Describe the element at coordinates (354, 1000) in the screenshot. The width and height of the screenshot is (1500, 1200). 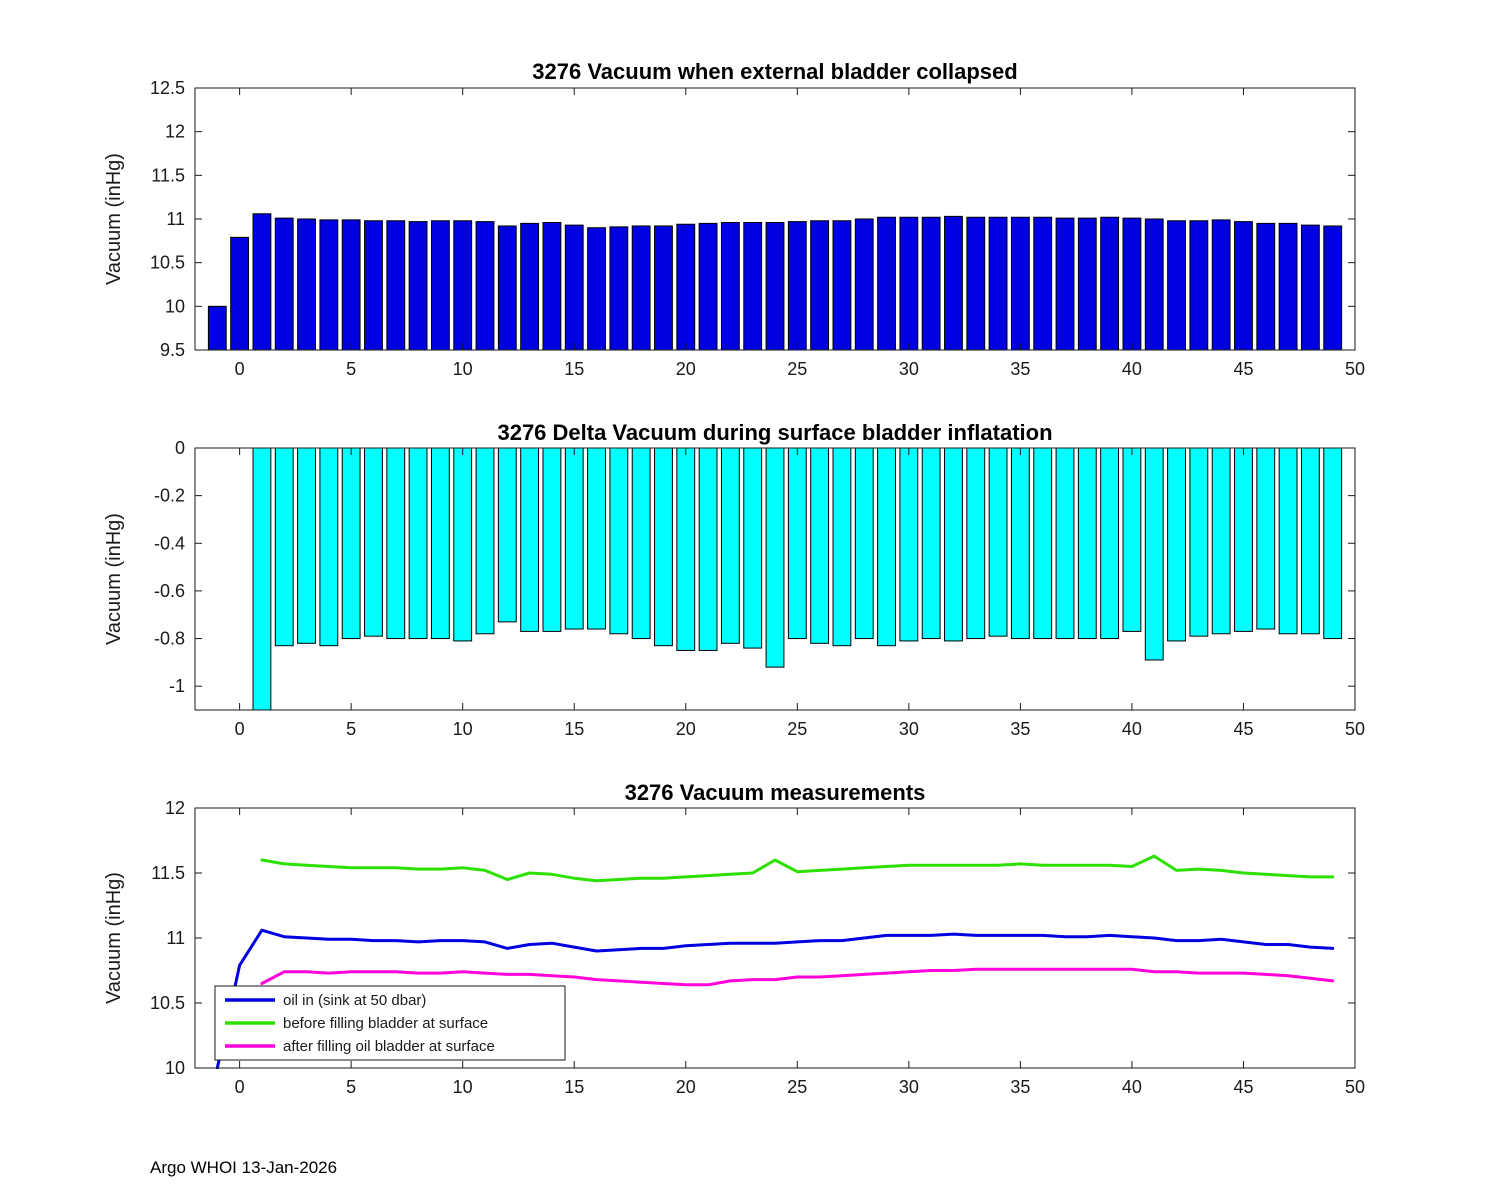
I see `legend-label: oil in (sink at 50 dbar)` at that location.